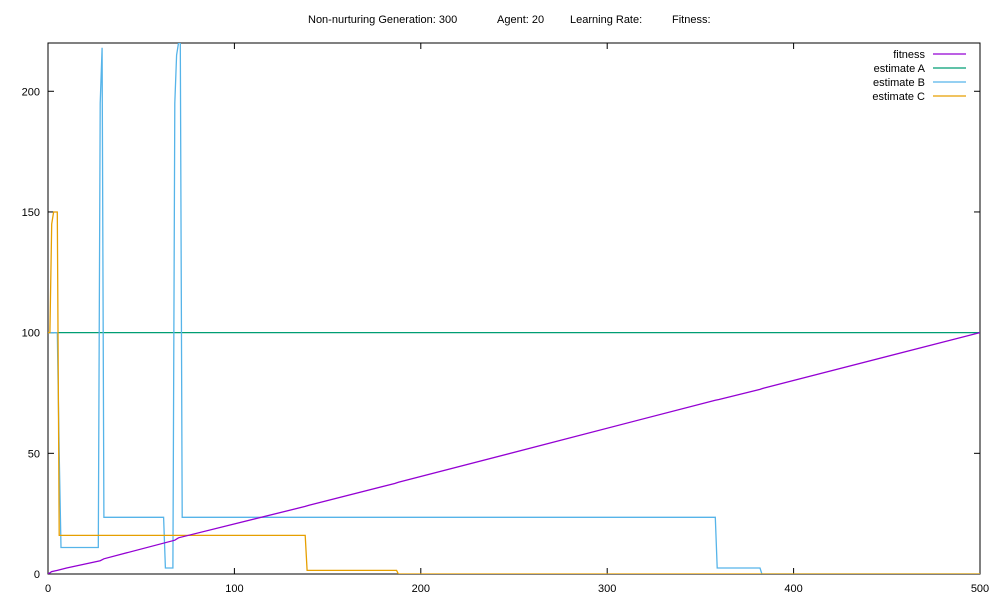 The height and width of the screenshot is (600, 1000). What do you see at coordinates (607, 589) in the screenshot?
I see `x-tick-label: 300` at bounding box center [607, 589].